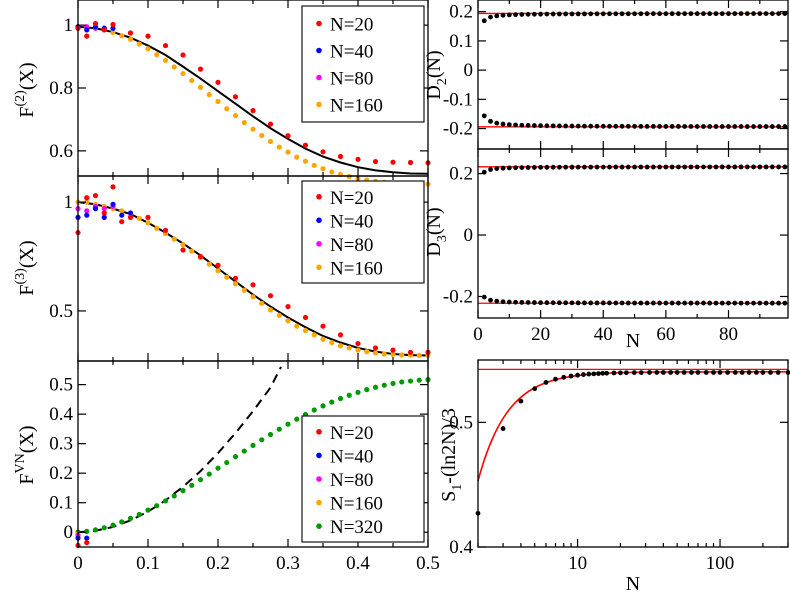 This screenshot has width=790, height=595. I want to click on x-tick-label: 0.3, so click(288, 563).